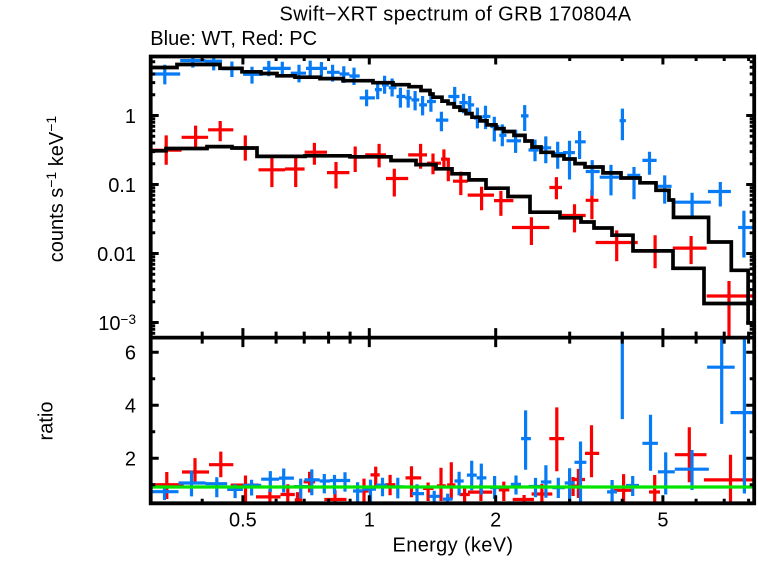 Image resolution: width=758 pixels, height=561 pixels. I want to click on svg-text: 4, so click(130, 407).